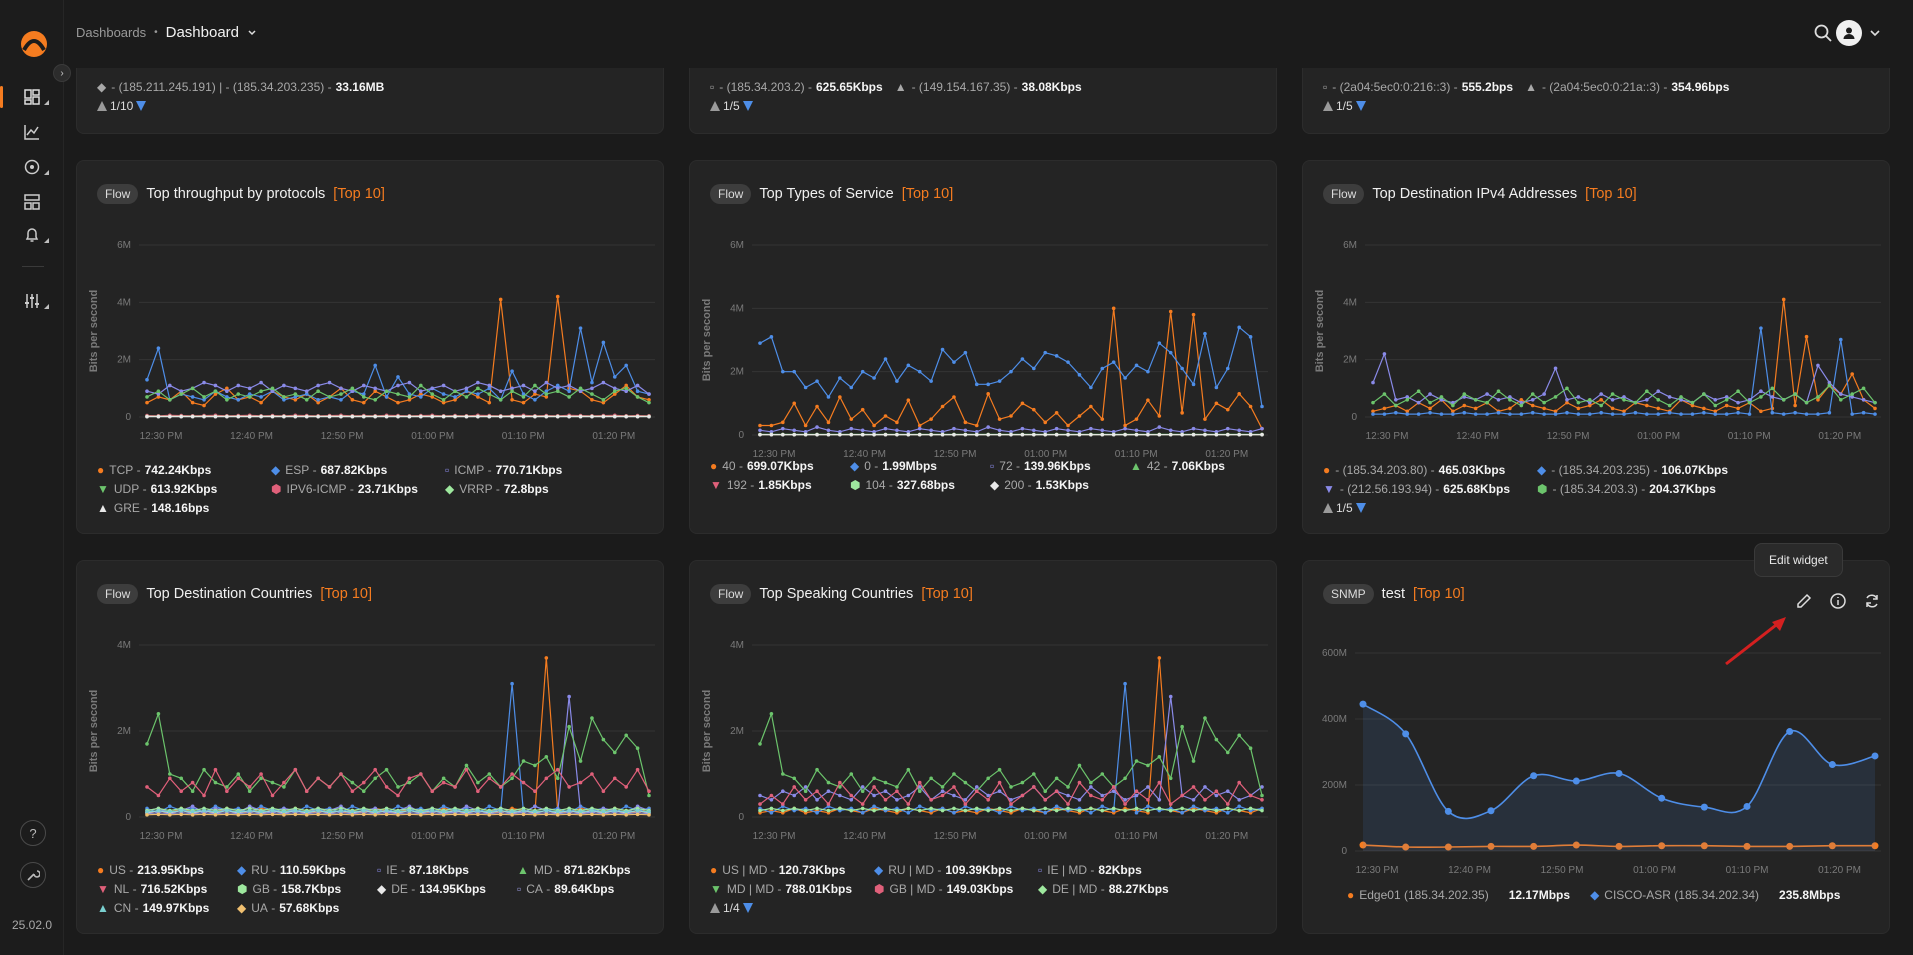 The image size is (1913, 955). What do you see at coordinates (33, 875) in the screenshot?
I see `tools-button` at bounding box center [33, 875].